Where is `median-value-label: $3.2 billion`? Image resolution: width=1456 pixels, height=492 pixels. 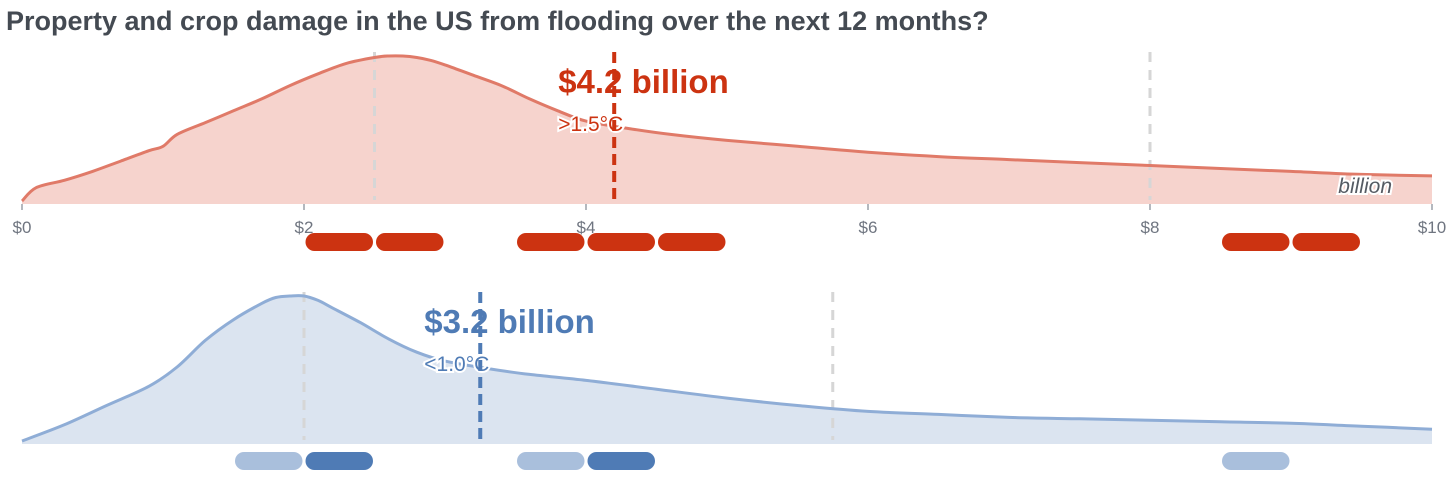 median-value-label: $3.2 billion is located at coordinates (509, 321).